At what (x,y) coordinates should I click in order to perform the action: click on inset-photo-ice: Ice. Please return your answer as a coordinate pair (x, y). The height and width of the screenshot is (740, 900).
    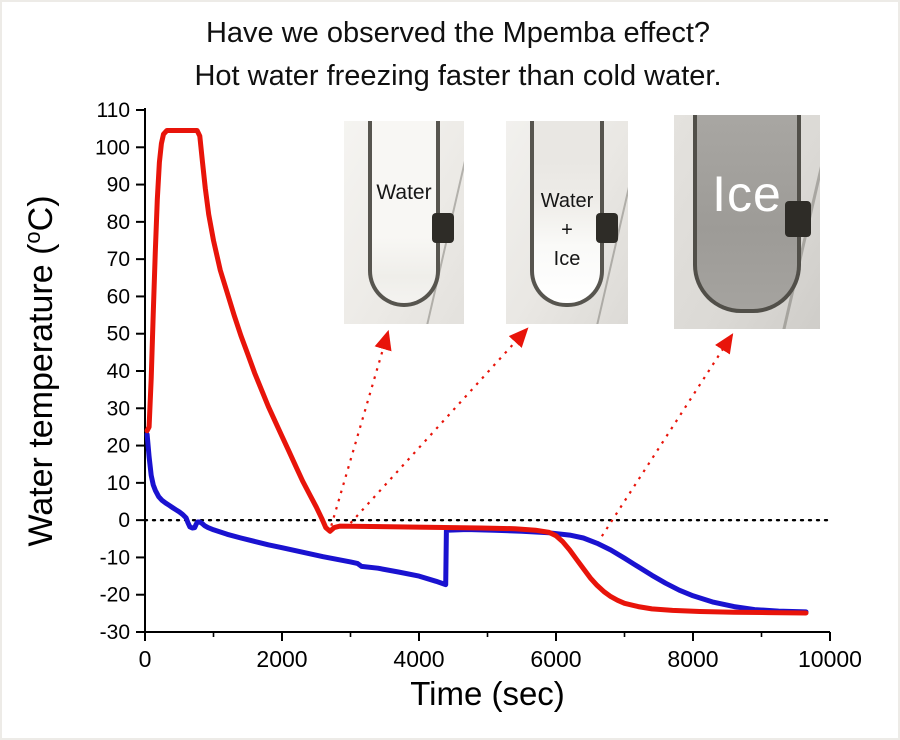
    Looking at the image, I should click on (747, 222).